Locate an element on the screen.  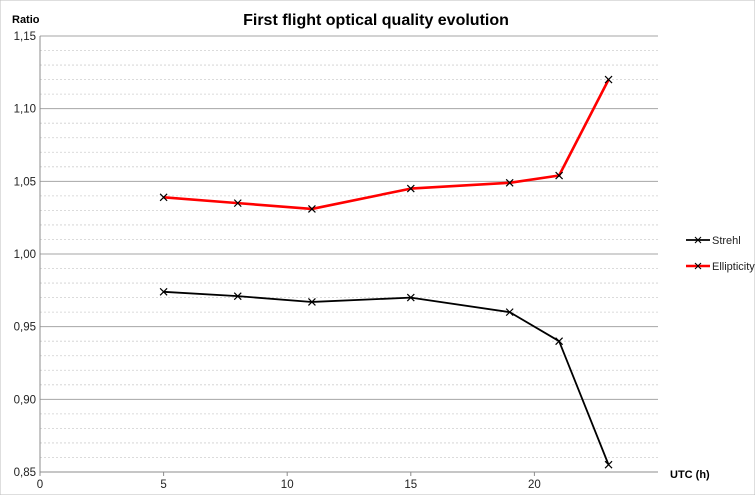
legend-item-ellipticity: Ellipticity is located at coordinates (720, 267).